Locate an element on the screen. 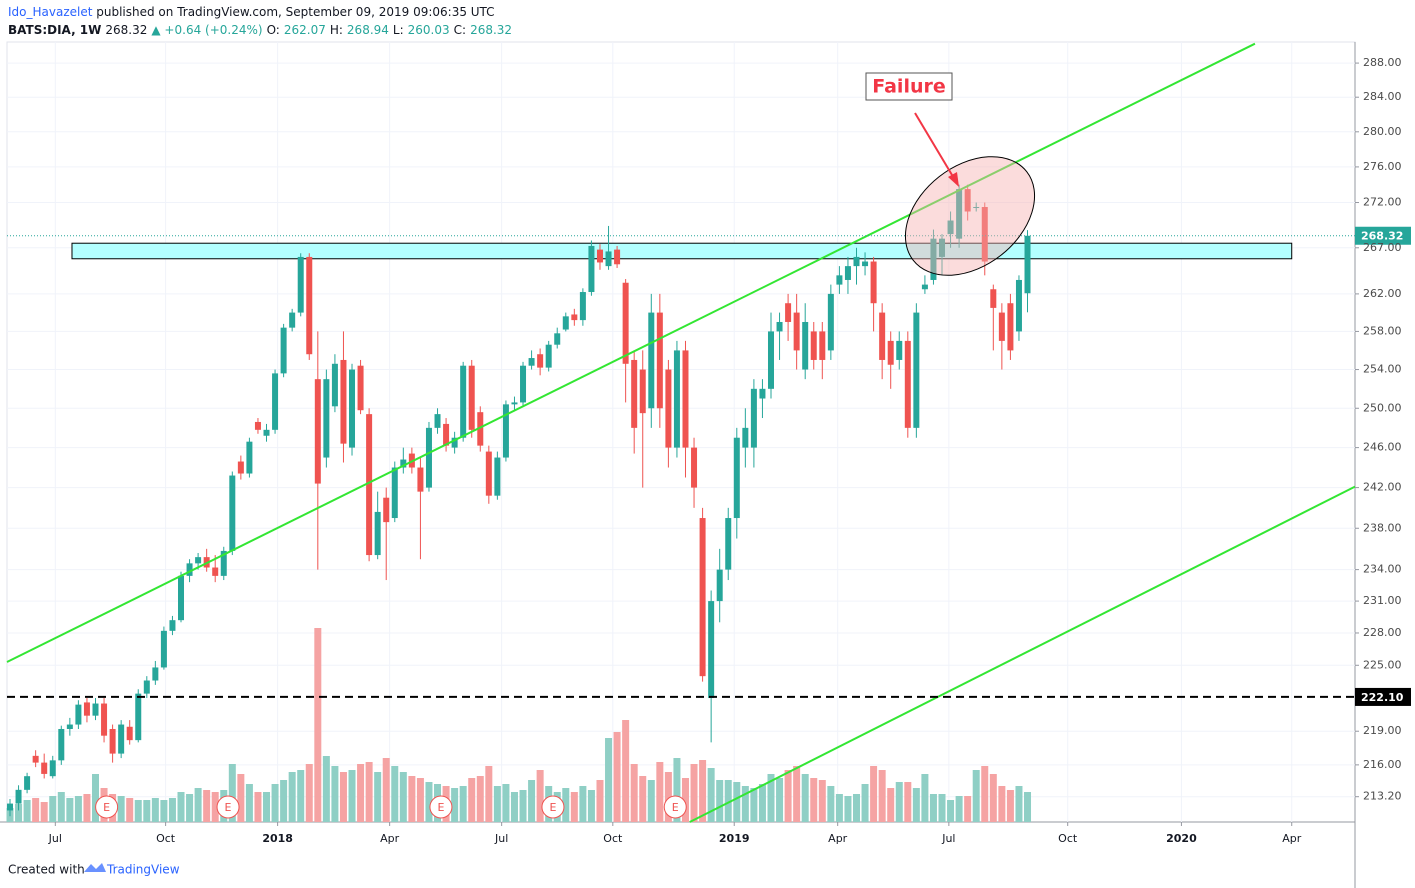 The width and height of the screenshot is (1415, 888). y-tick-label: 250.00 is located at coordinates (1382, 407).